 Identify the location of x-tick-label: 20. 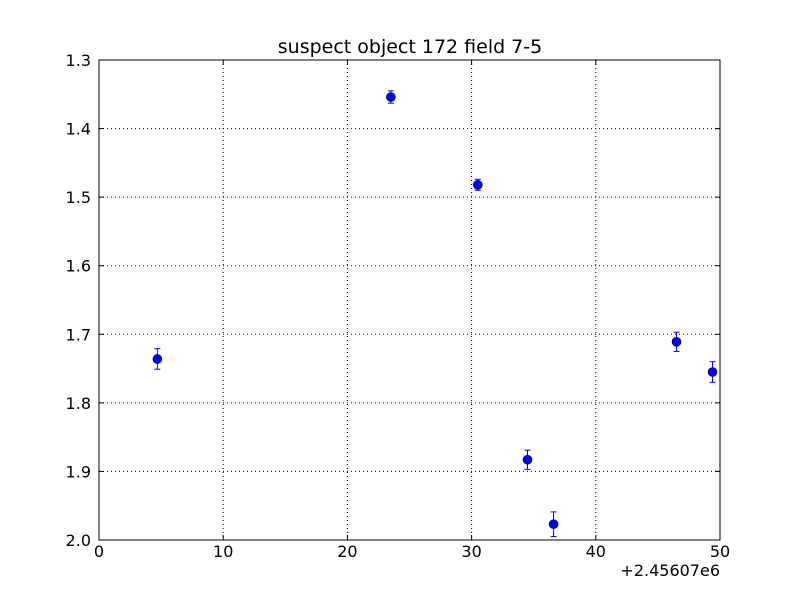
(347, 551).